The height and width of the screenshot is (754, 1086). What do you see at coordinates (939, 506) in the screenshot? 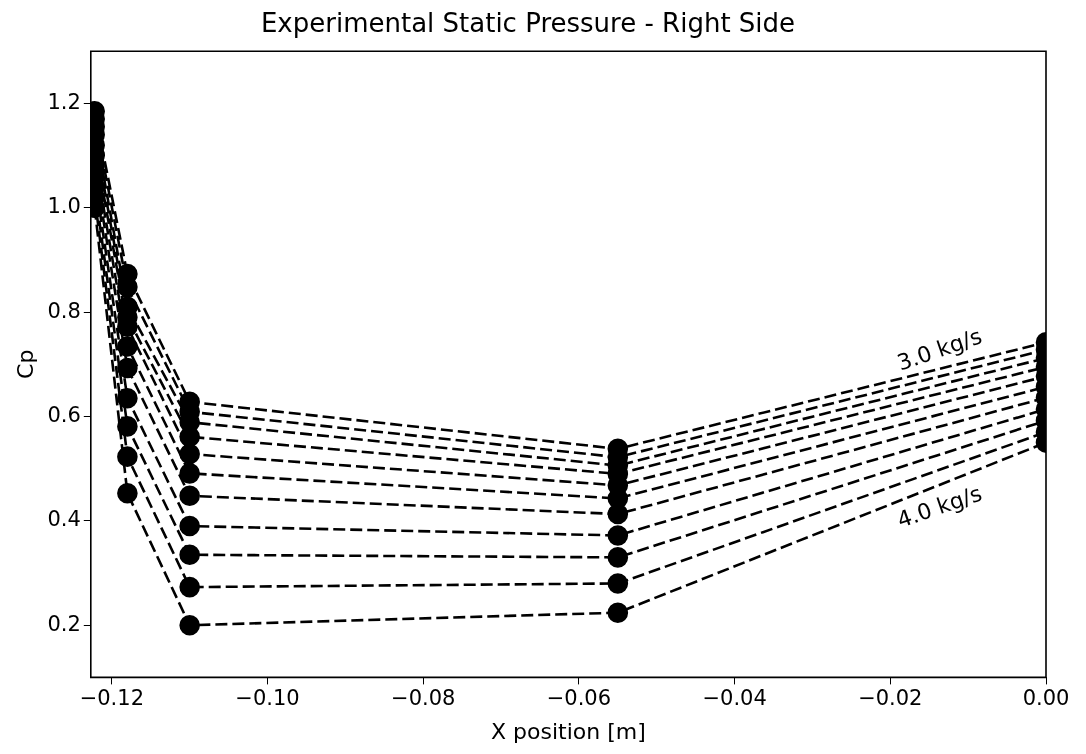
I see `annotation: 4.0 kg/s` at bounding box center [939, 506].